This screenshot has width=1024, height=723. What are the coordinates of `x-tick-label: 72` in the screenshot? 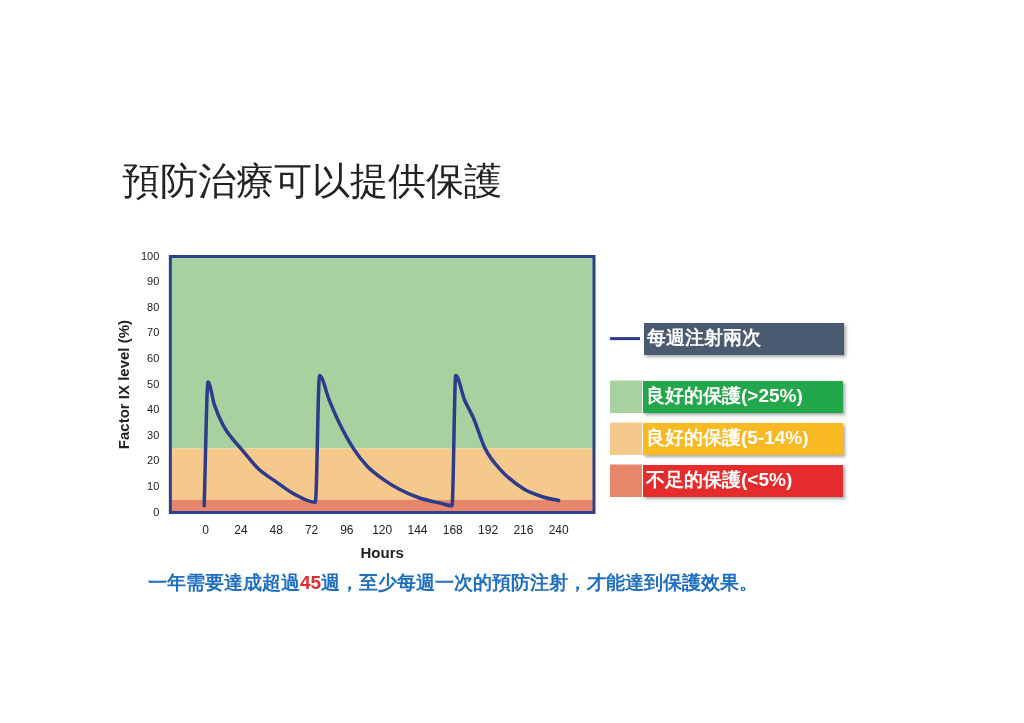 It's located at (311, 530).